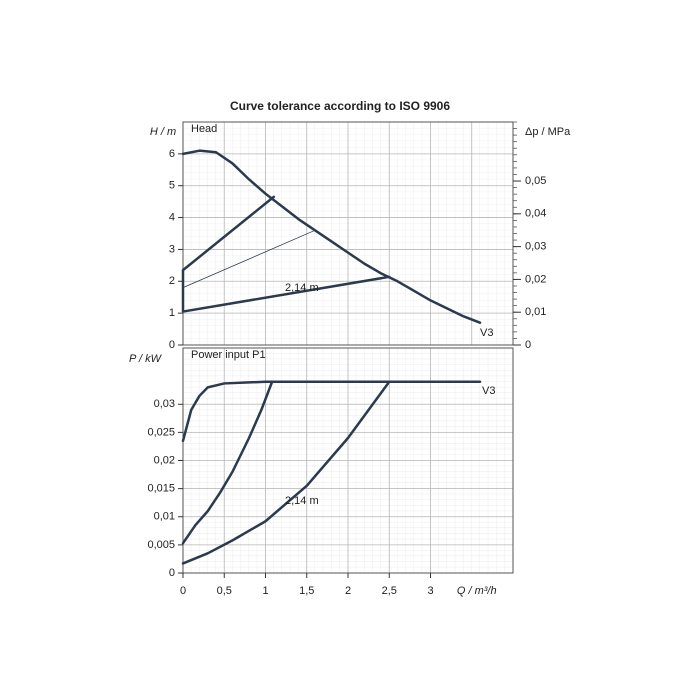 Image resolution: width=700 pixels, height=700 pixels. I want to click on y2-tick-label: 0, so click(528, 345).